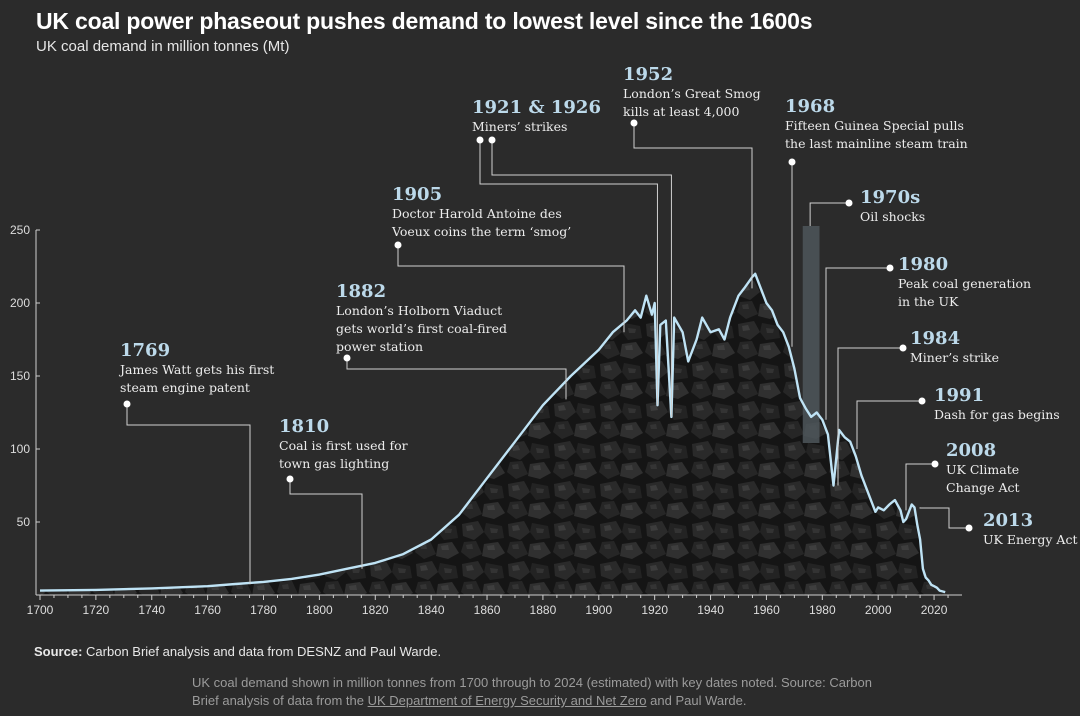 The height and width of the screenshot is (716, 1080). What do you see at coordinates (964, 283) in the screenshot?
I see `annotation-text-1980: Peak coal generation` at bounding box center [964, 283].